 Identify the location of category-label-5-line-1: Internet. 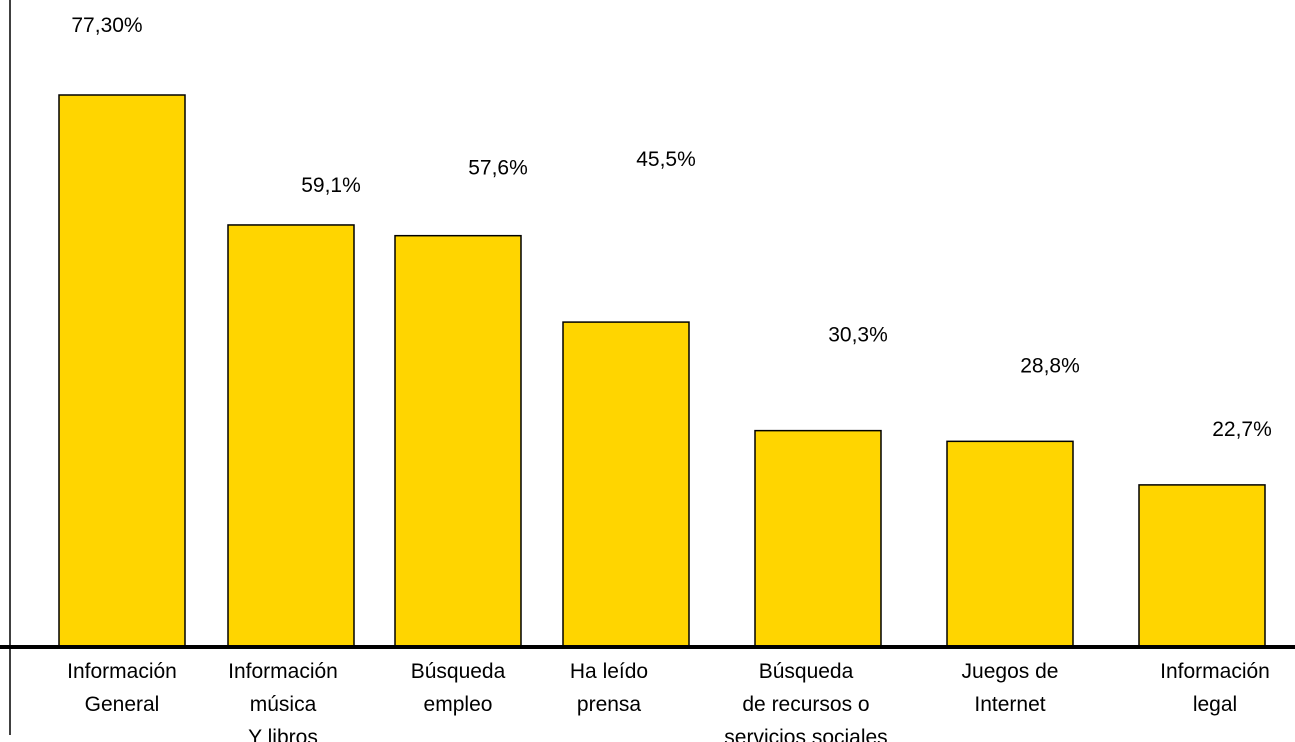
(1009, 704).